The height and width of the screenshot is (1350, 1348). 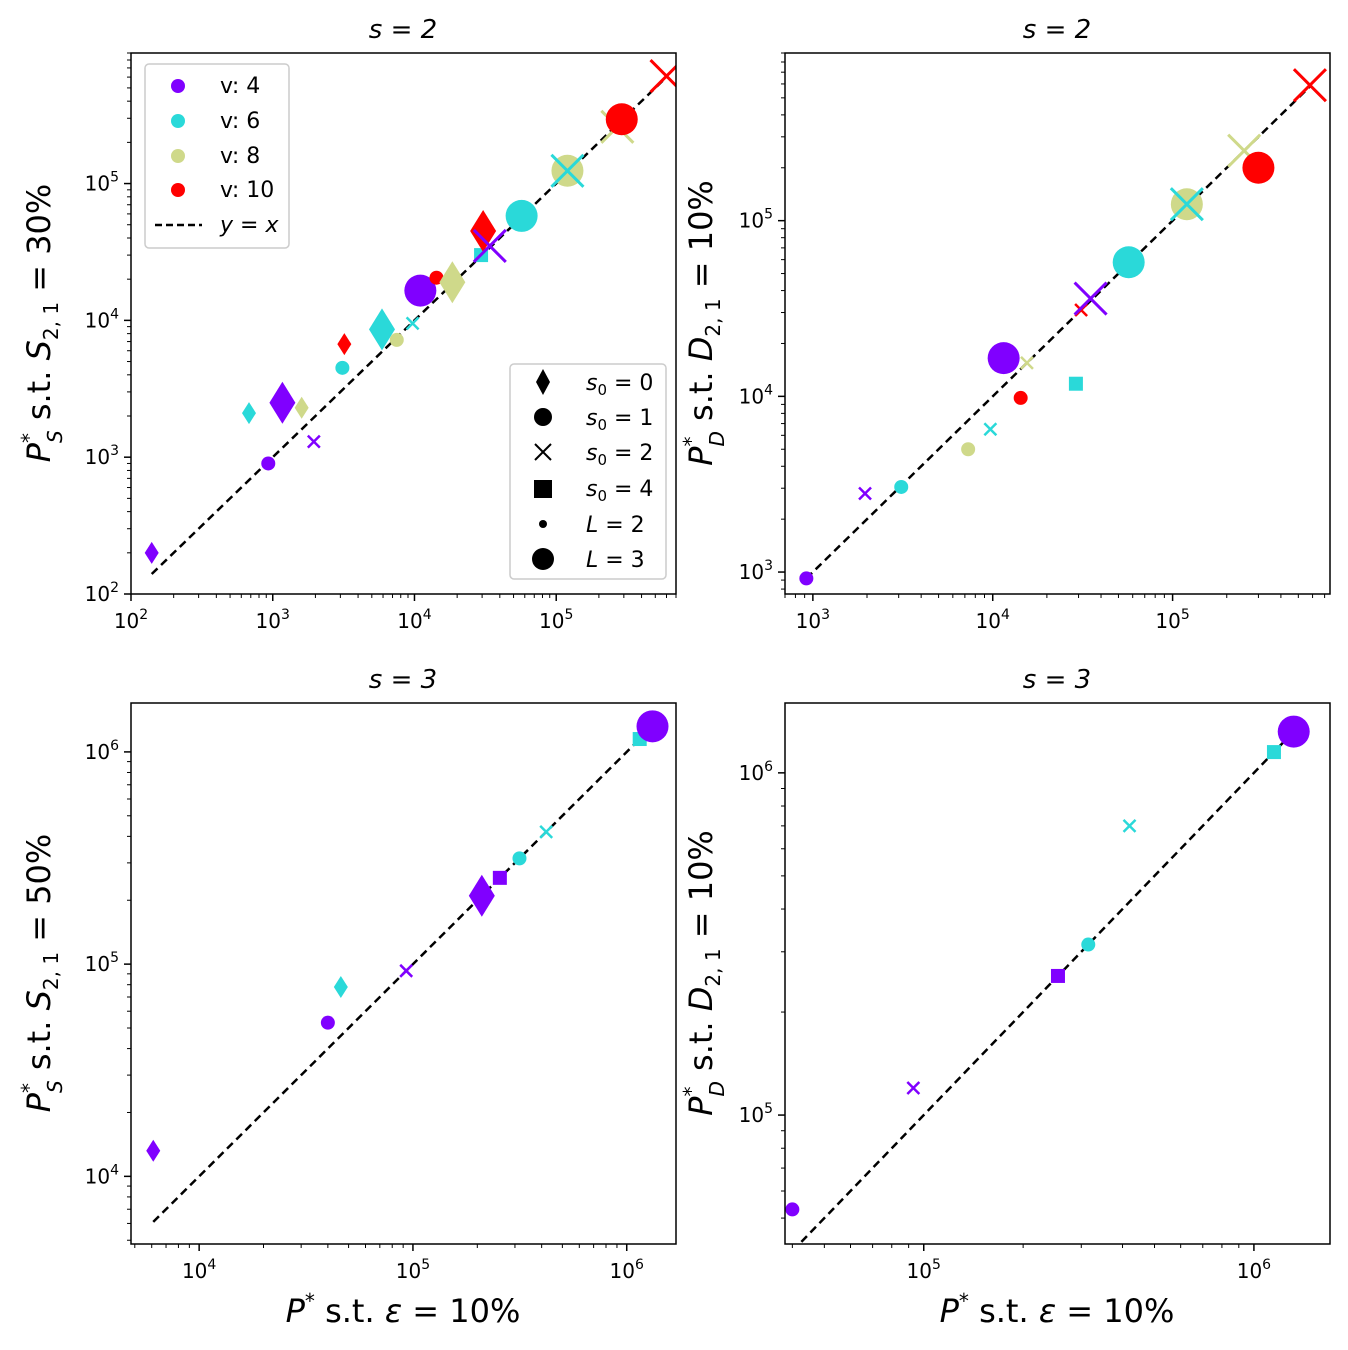 What do you see at coordinates (42, 973) in the screenshot?
I see `svg-text:P*S s.t. S2, 1 = 50%: P* S s.t. S2, 1 = 50%` at bounding box center [42, 973].